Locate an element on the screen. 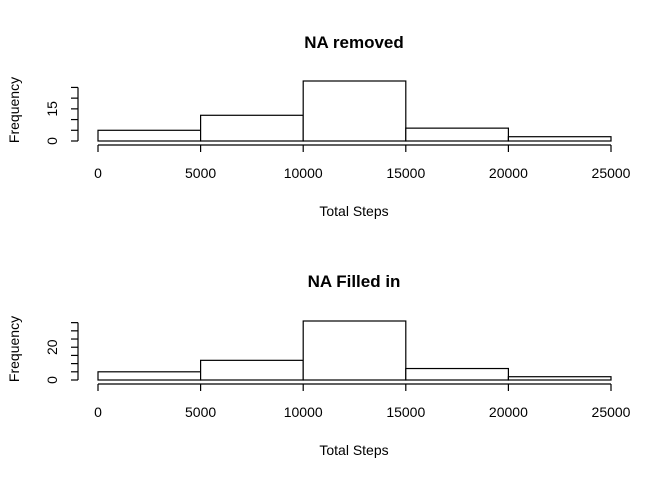  y-axis: 0 20 is located at coordinates (61, 353).